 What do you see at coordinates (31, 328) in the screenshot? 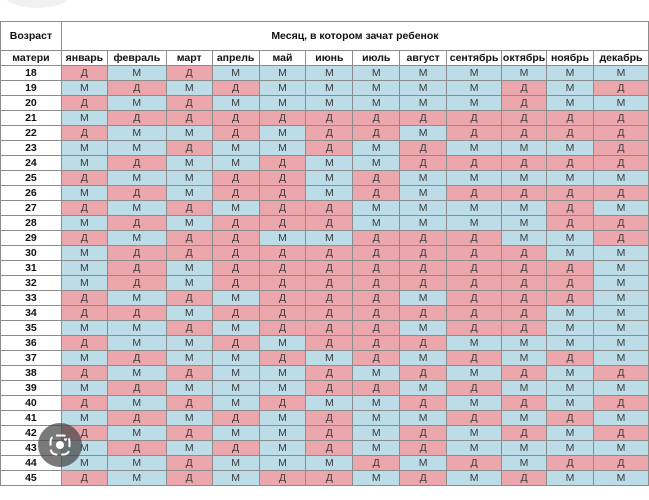
I see `age-cell: 35` at bounding box center [31, 328].